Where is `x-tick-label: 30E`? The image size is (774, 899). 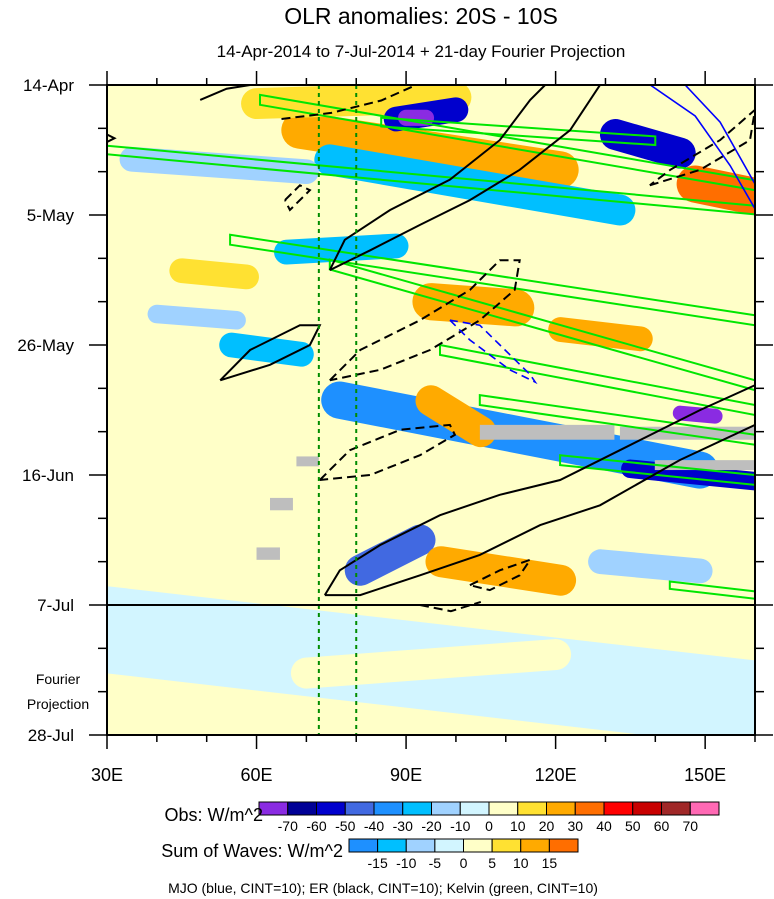
x-tick-label: 30E is located at coordinates (107, 775).